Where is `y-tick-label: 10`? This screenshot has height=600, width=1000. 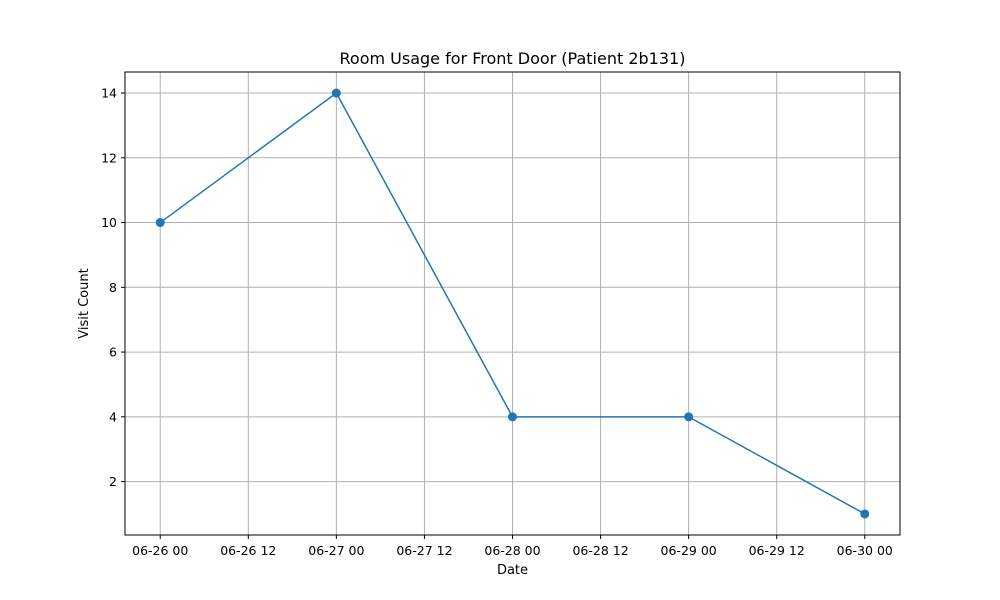
y-tick-label: 10 is located at coordinates (109, 222).